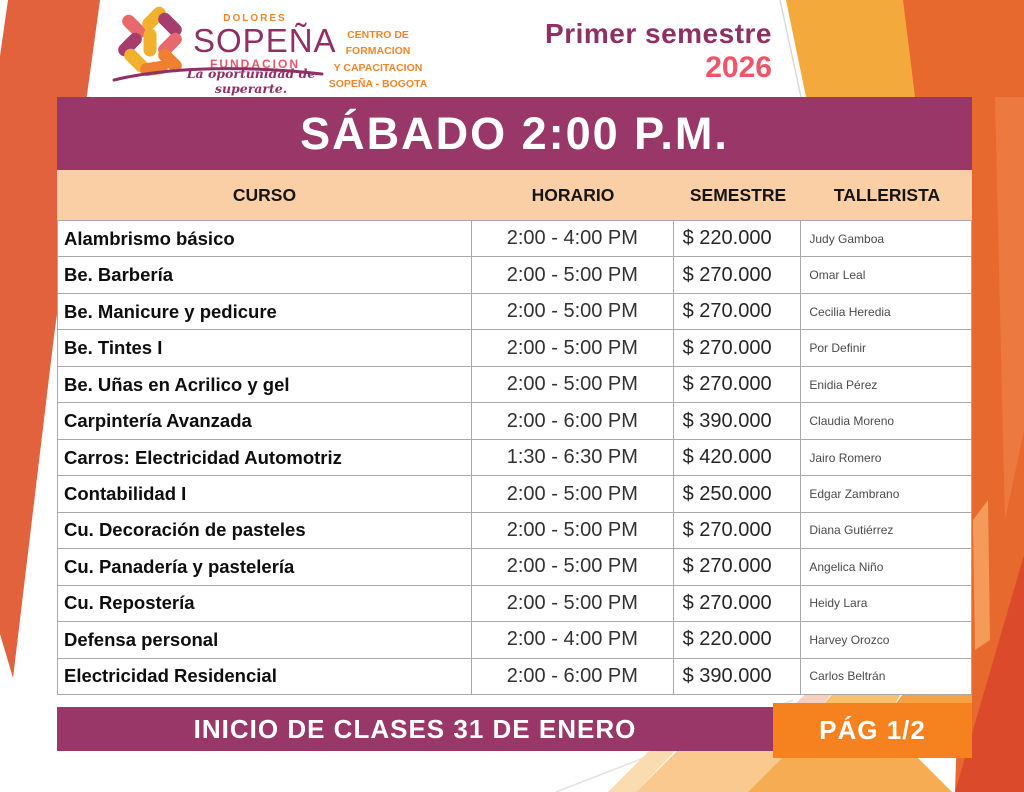  What do you see at coordinates (644, 769) in the screenshot?
I see `bottom-peach-light-shape` at bounding box center [644, 769].